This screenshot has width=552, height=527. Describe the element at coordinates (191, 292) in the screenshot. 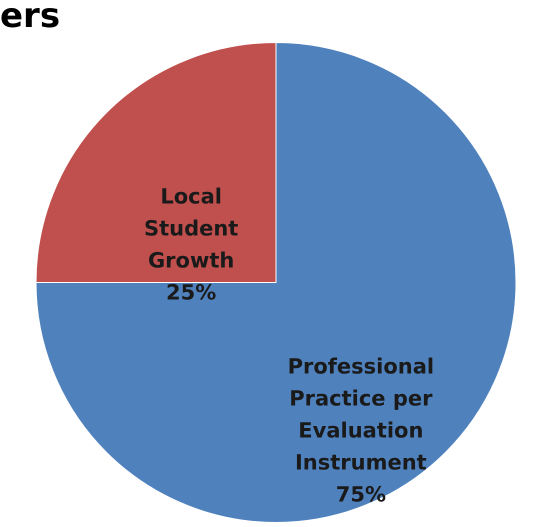

I see `data-label: 25%` at that location.